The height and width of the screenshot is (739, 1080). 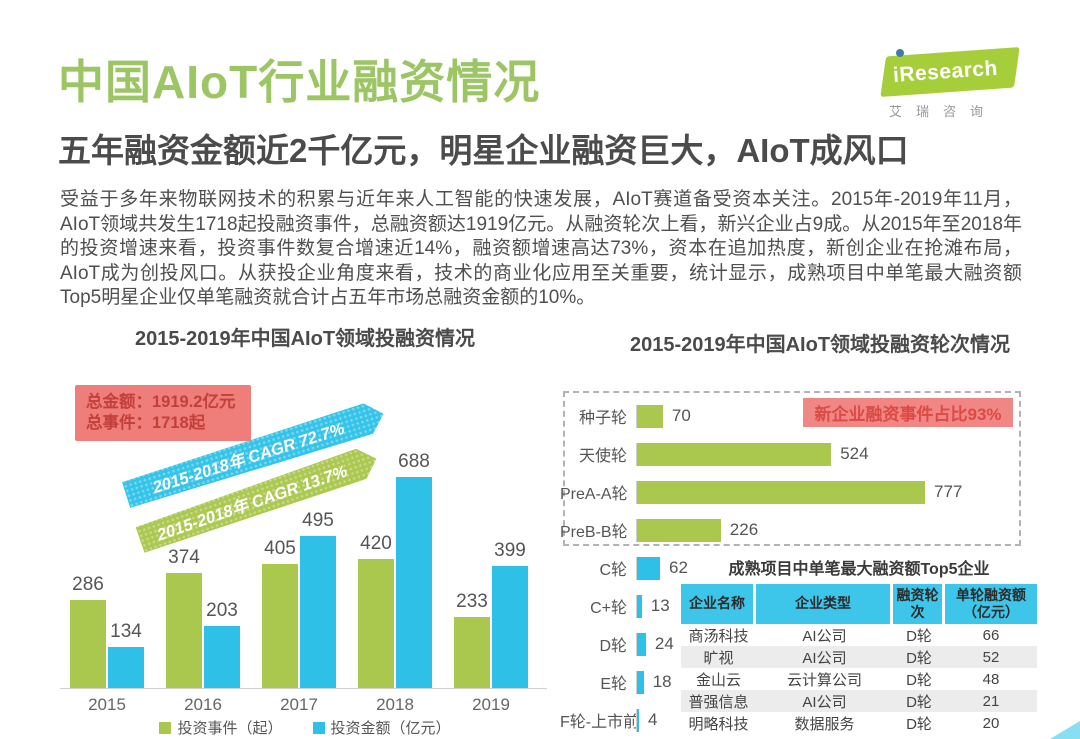 I want to click on iresearch-logo-subtext: 艾瑞咨询, so click(x=943, y=111).